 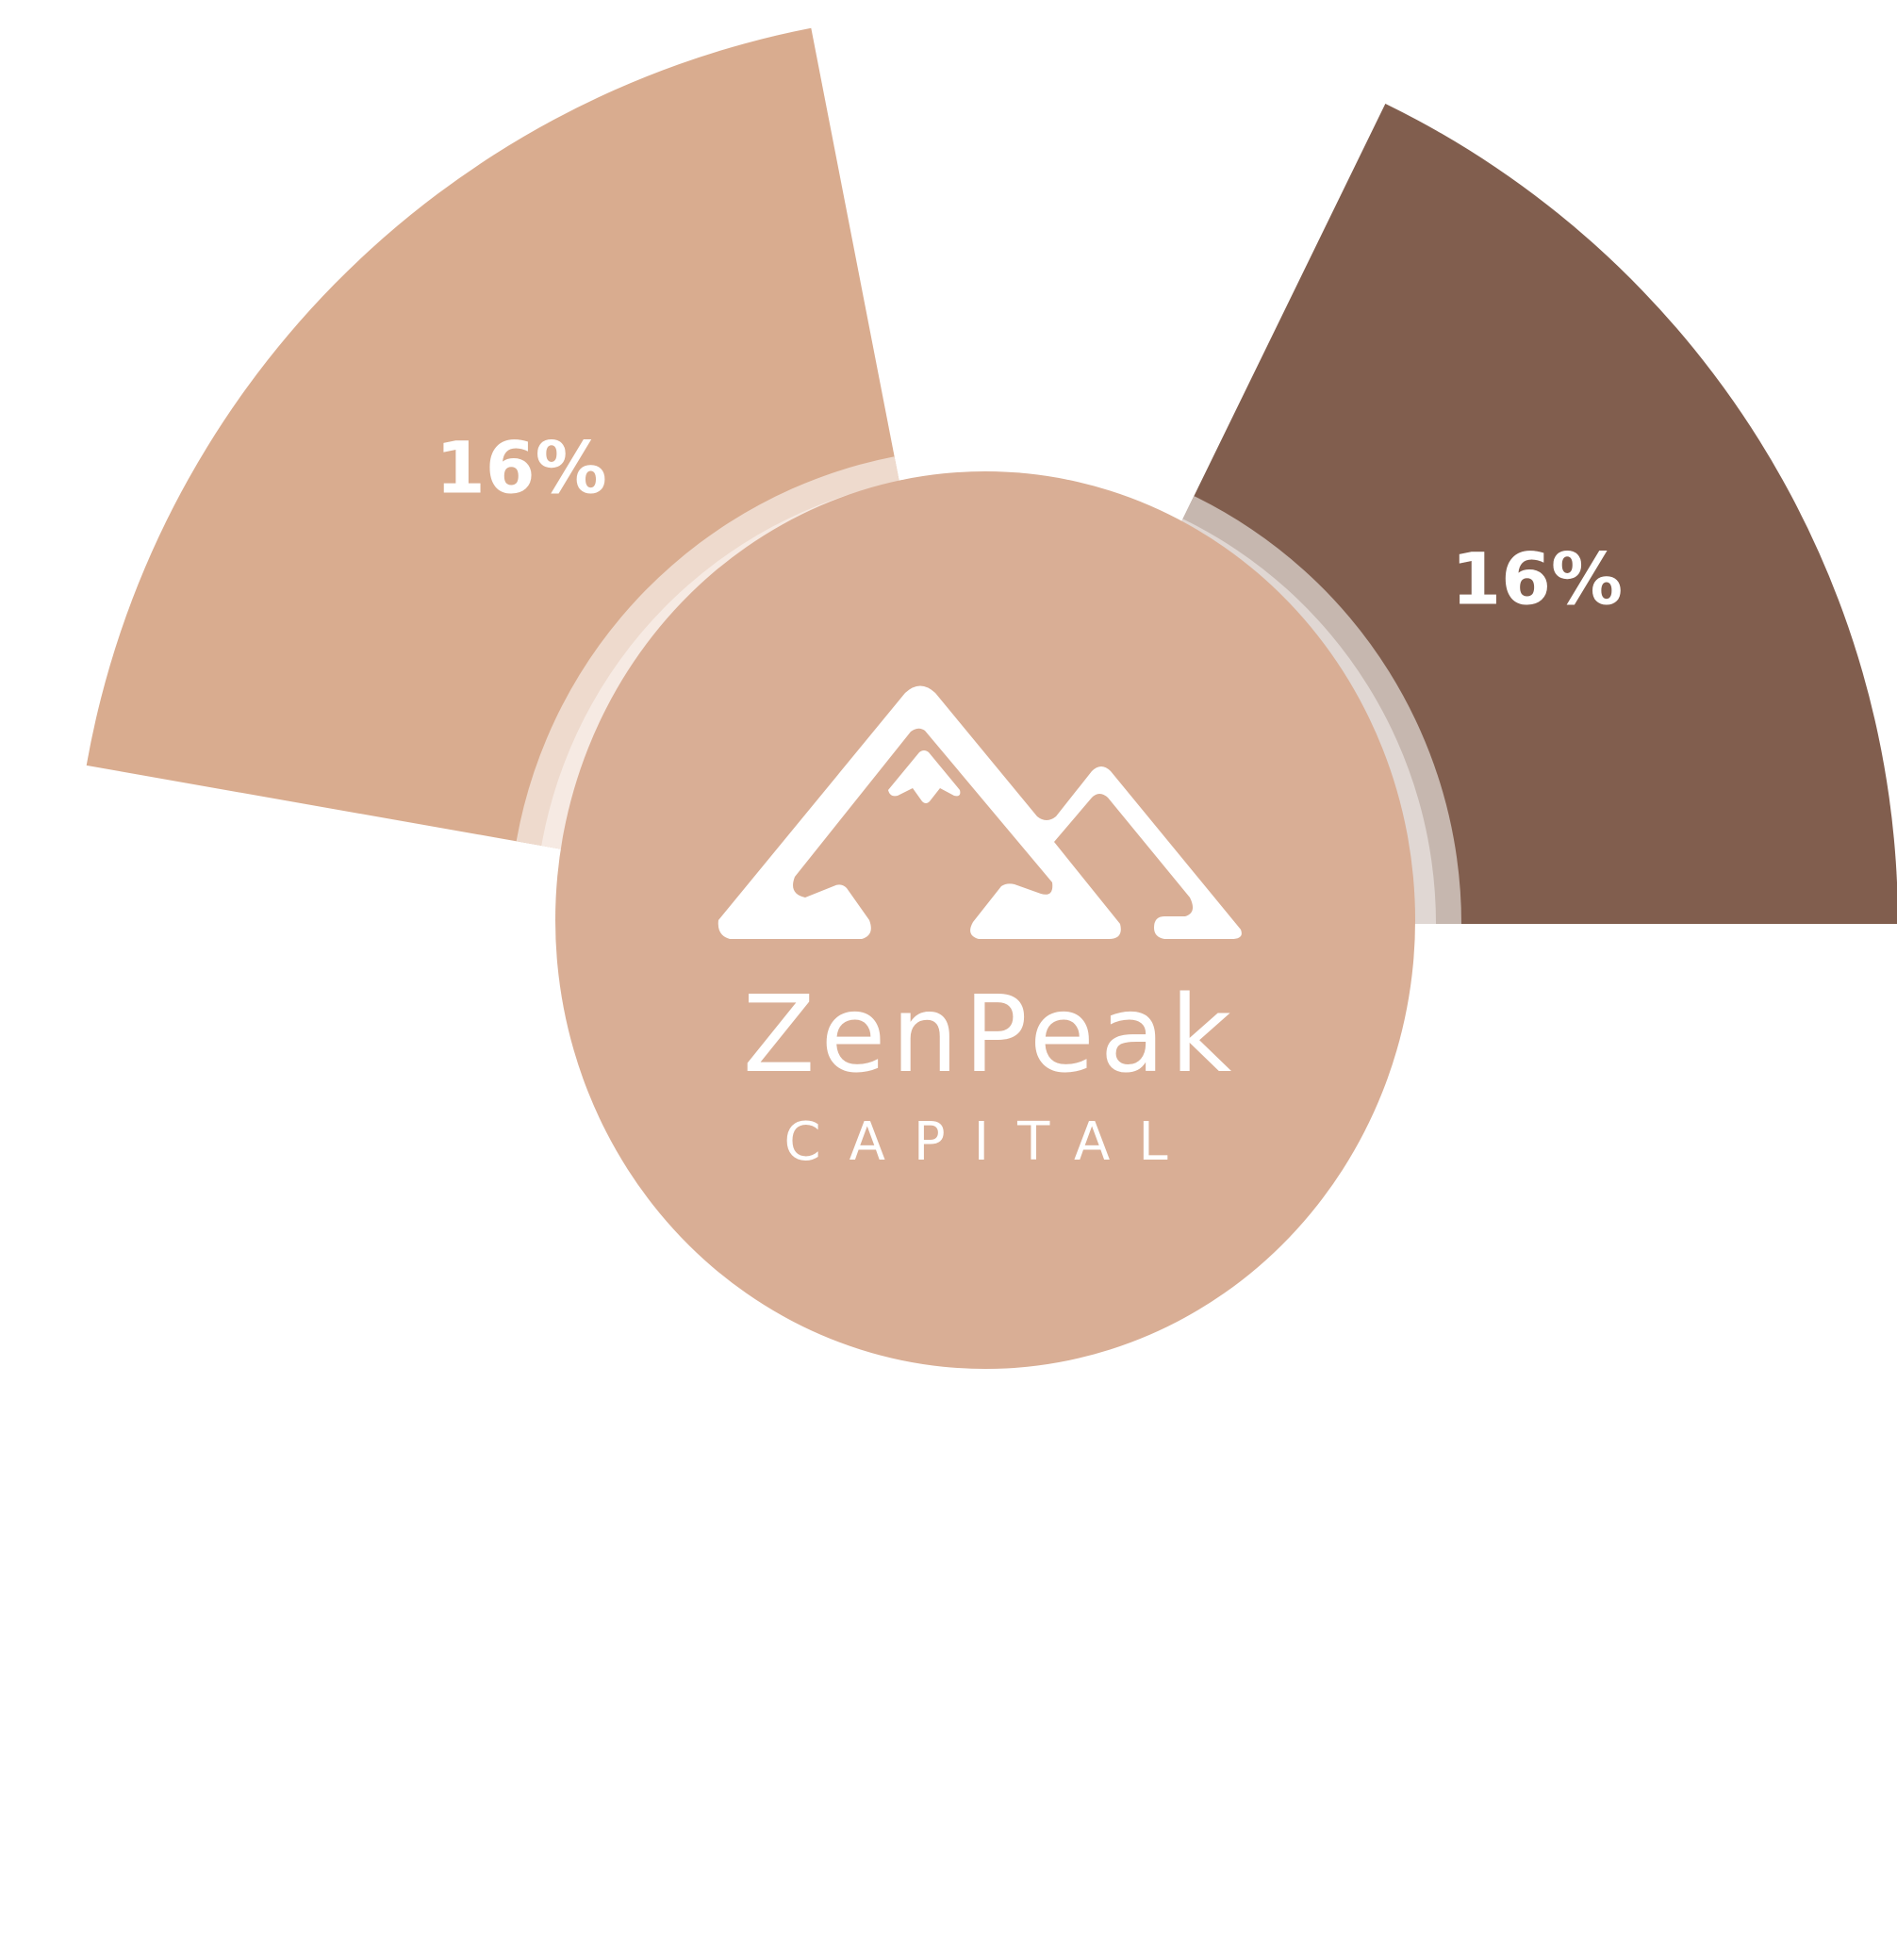 I want to click on slice-labels: 16% 16%, so click(x=1029, y=523).